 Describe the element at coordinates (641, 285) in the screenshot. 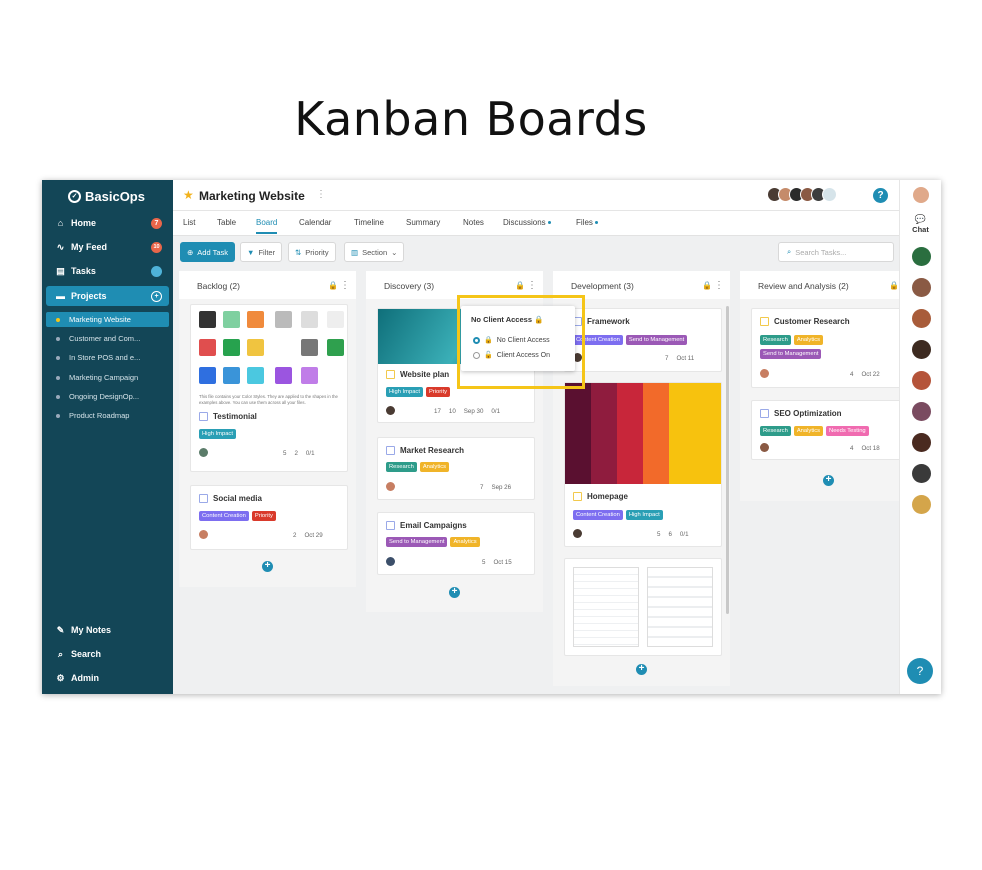

I see `column-header: Development (3) 🔒 ⋮` at that location.